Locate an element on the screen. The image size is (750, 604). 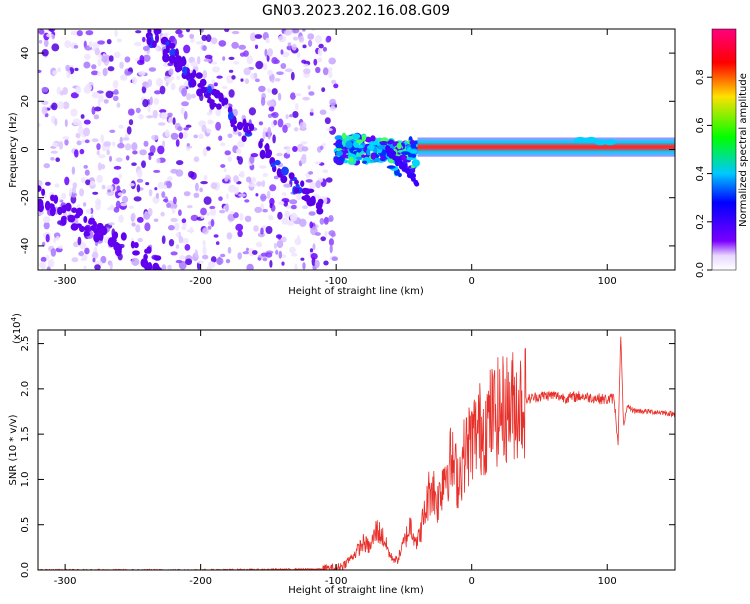
colorbar-gradient is located at coordinates (724, 149).